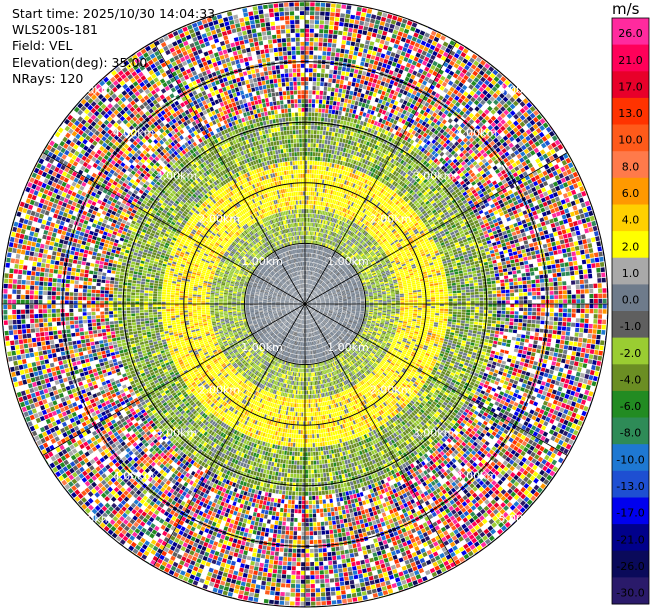 This screenshot has height=610, width=650. I want to click on colorbar-tick-label: 4.0, so click(631, 220).